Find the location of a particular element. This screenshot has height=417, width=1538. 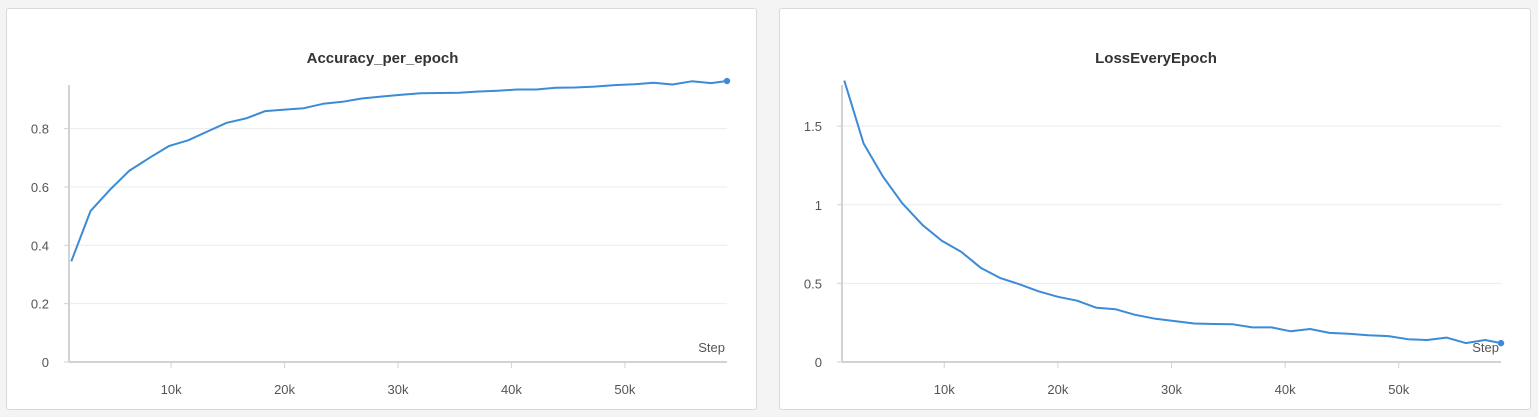

y-tick-label: 0.2 is located at coordinates (40, 304).